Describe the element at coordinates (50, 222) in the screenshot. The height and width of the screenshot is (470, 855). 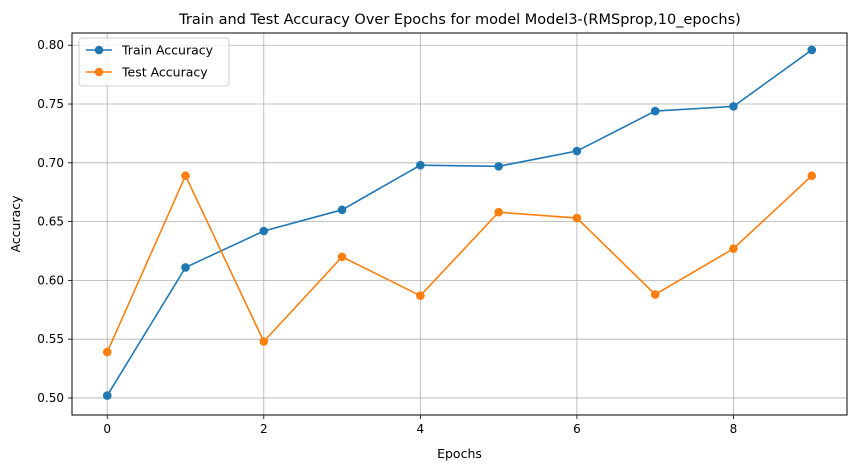
I see `y-tick-label: 0.65` at that location.